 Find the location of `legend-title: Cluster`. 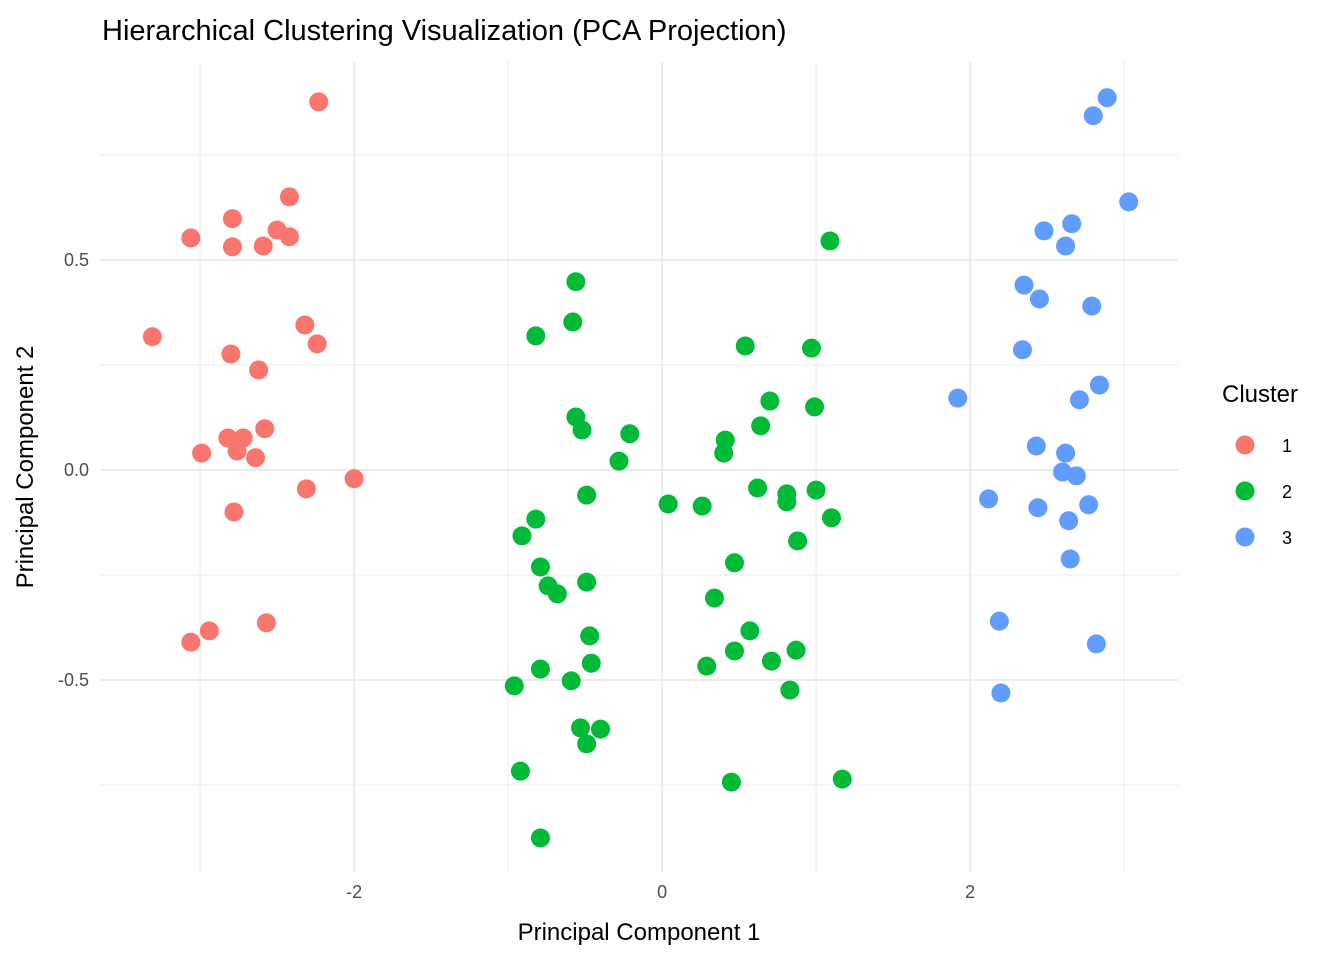

legend-title: Cluster is located at coordinates (1260, 394).